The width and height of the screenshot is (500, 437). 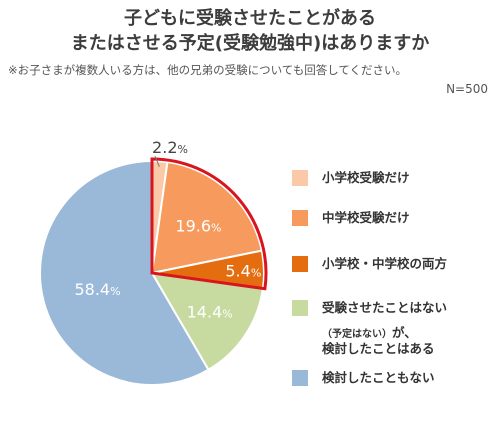 What do you see at coordinates (198, 226) in the screenshot?
I see `value-label-junior-high-only: 19.6%` at bounding box center [198, 226].